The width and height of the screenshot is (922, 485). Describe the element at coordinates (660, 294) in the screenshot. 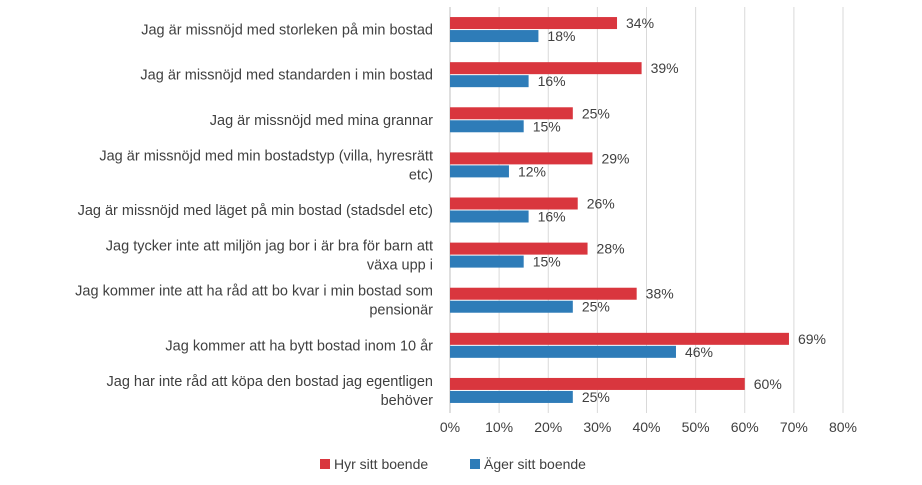

I see `data-label: 38%` at that location.